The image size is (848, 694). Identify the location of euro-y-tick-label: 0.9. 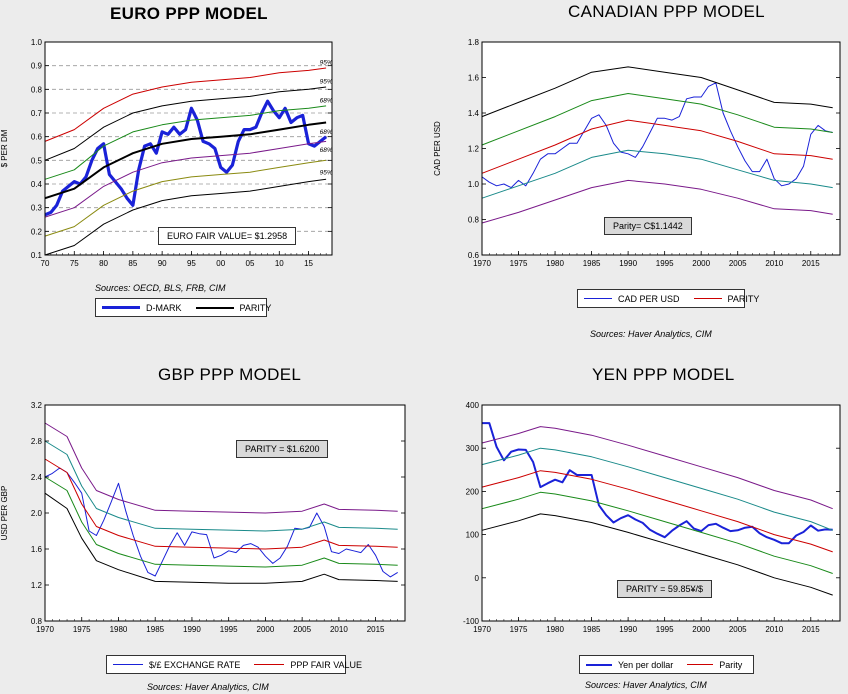
(37, 66).